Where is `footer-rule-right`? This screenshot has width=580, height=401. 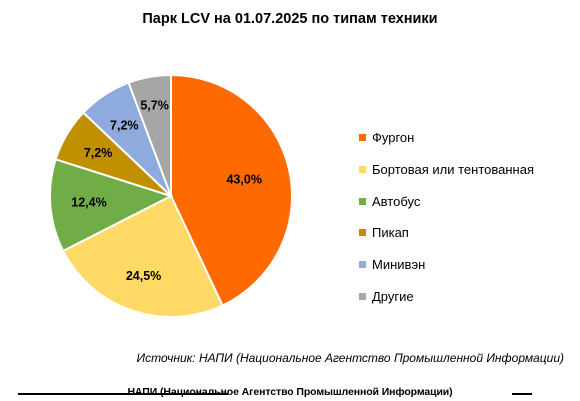 footer-rule-right is located at coordinates (522, 394).